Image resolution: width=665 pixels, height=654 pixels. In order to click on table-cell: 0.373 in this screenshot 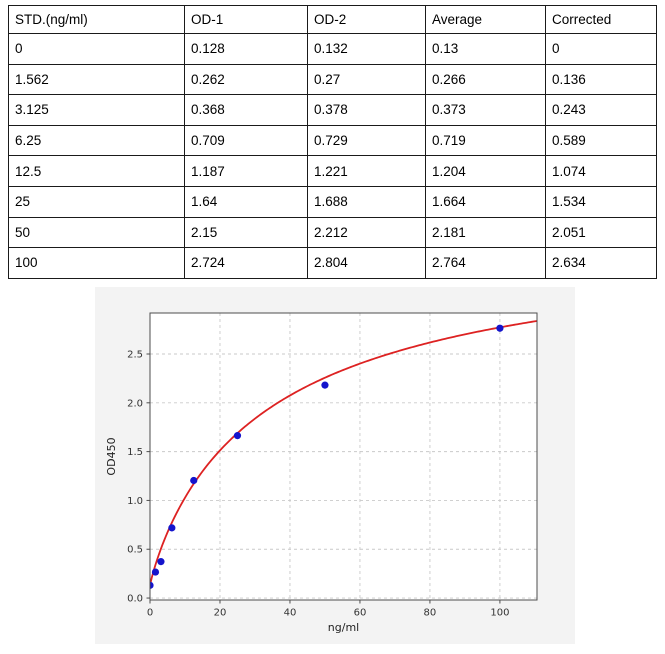, I will do `click(485, 110)`.